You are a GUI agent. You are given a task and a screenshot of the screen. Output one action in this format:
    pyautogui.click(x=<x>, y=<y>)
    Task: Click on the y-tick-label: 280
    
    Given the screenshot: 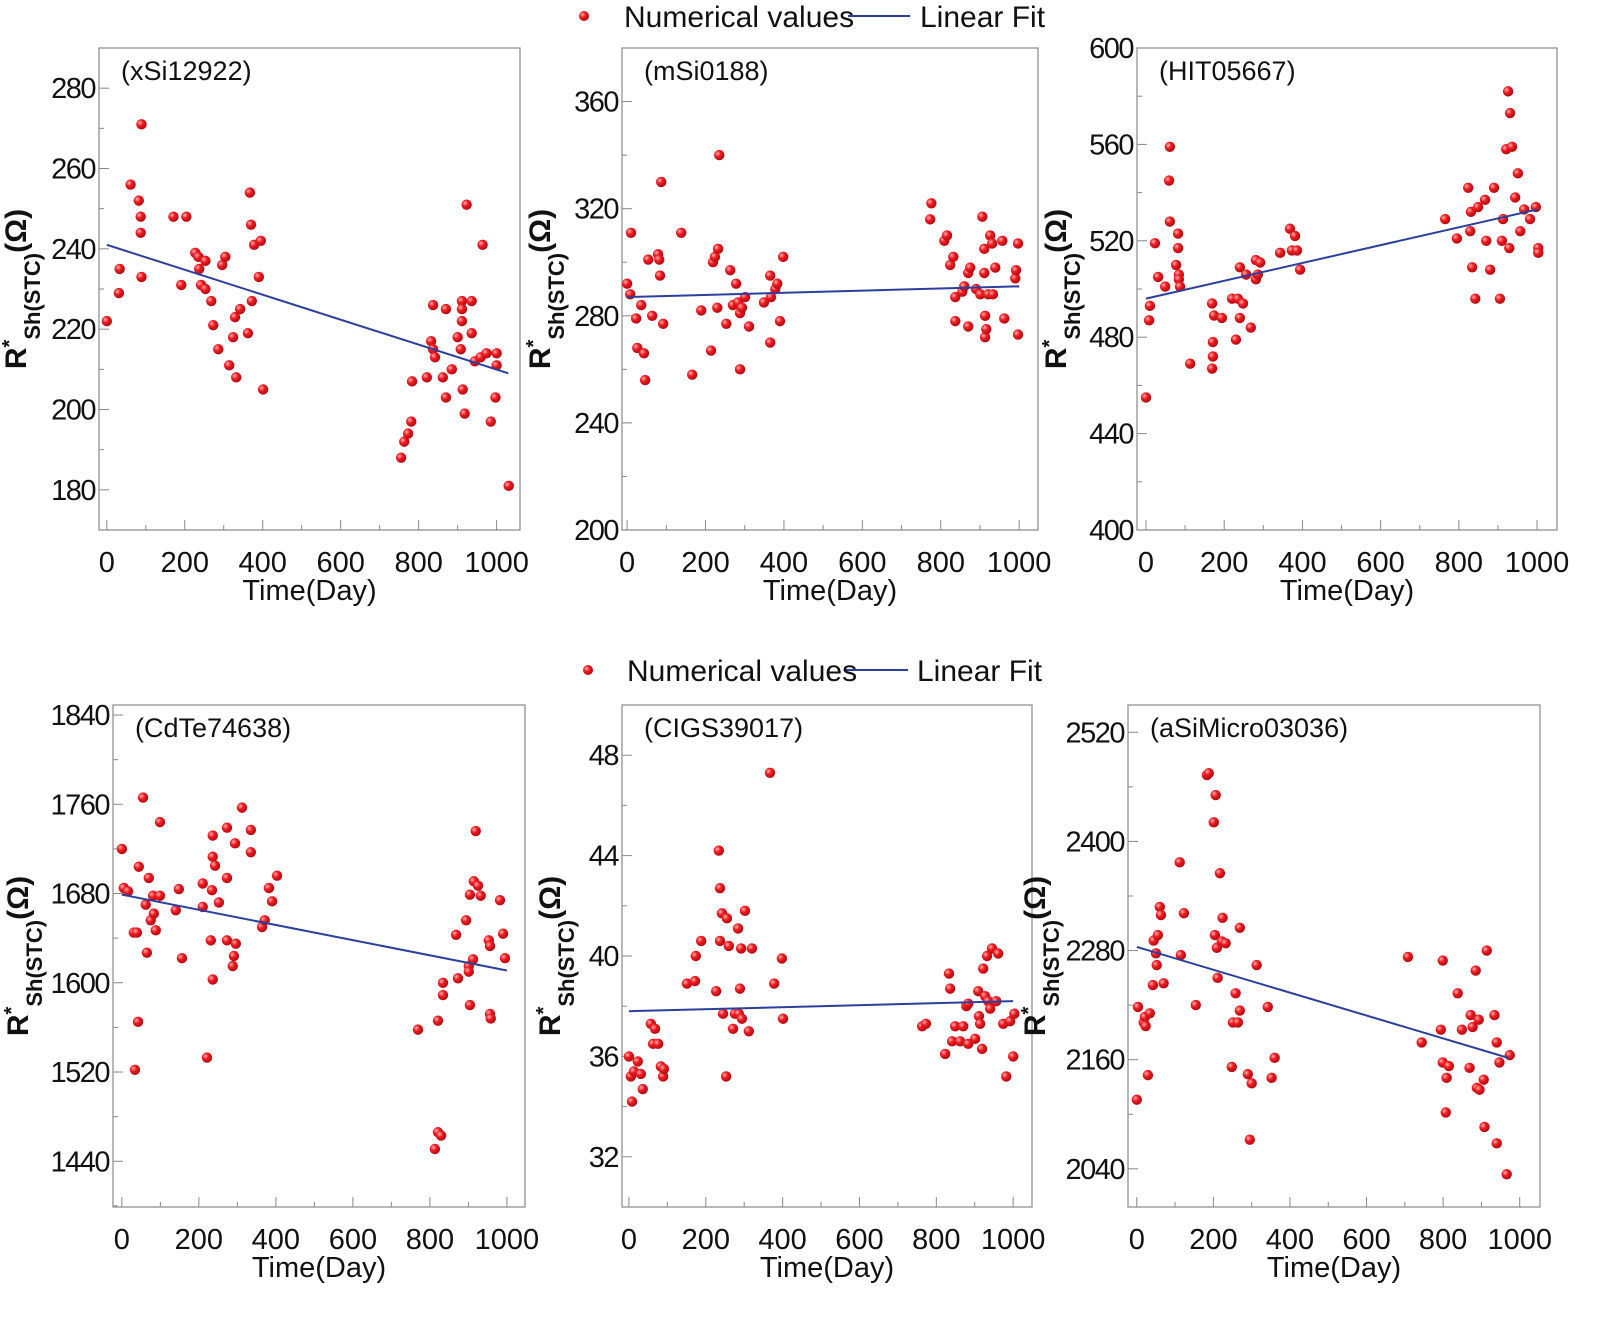 What is the action you would take?
    pyautogui.click(x=596, y=317)
    